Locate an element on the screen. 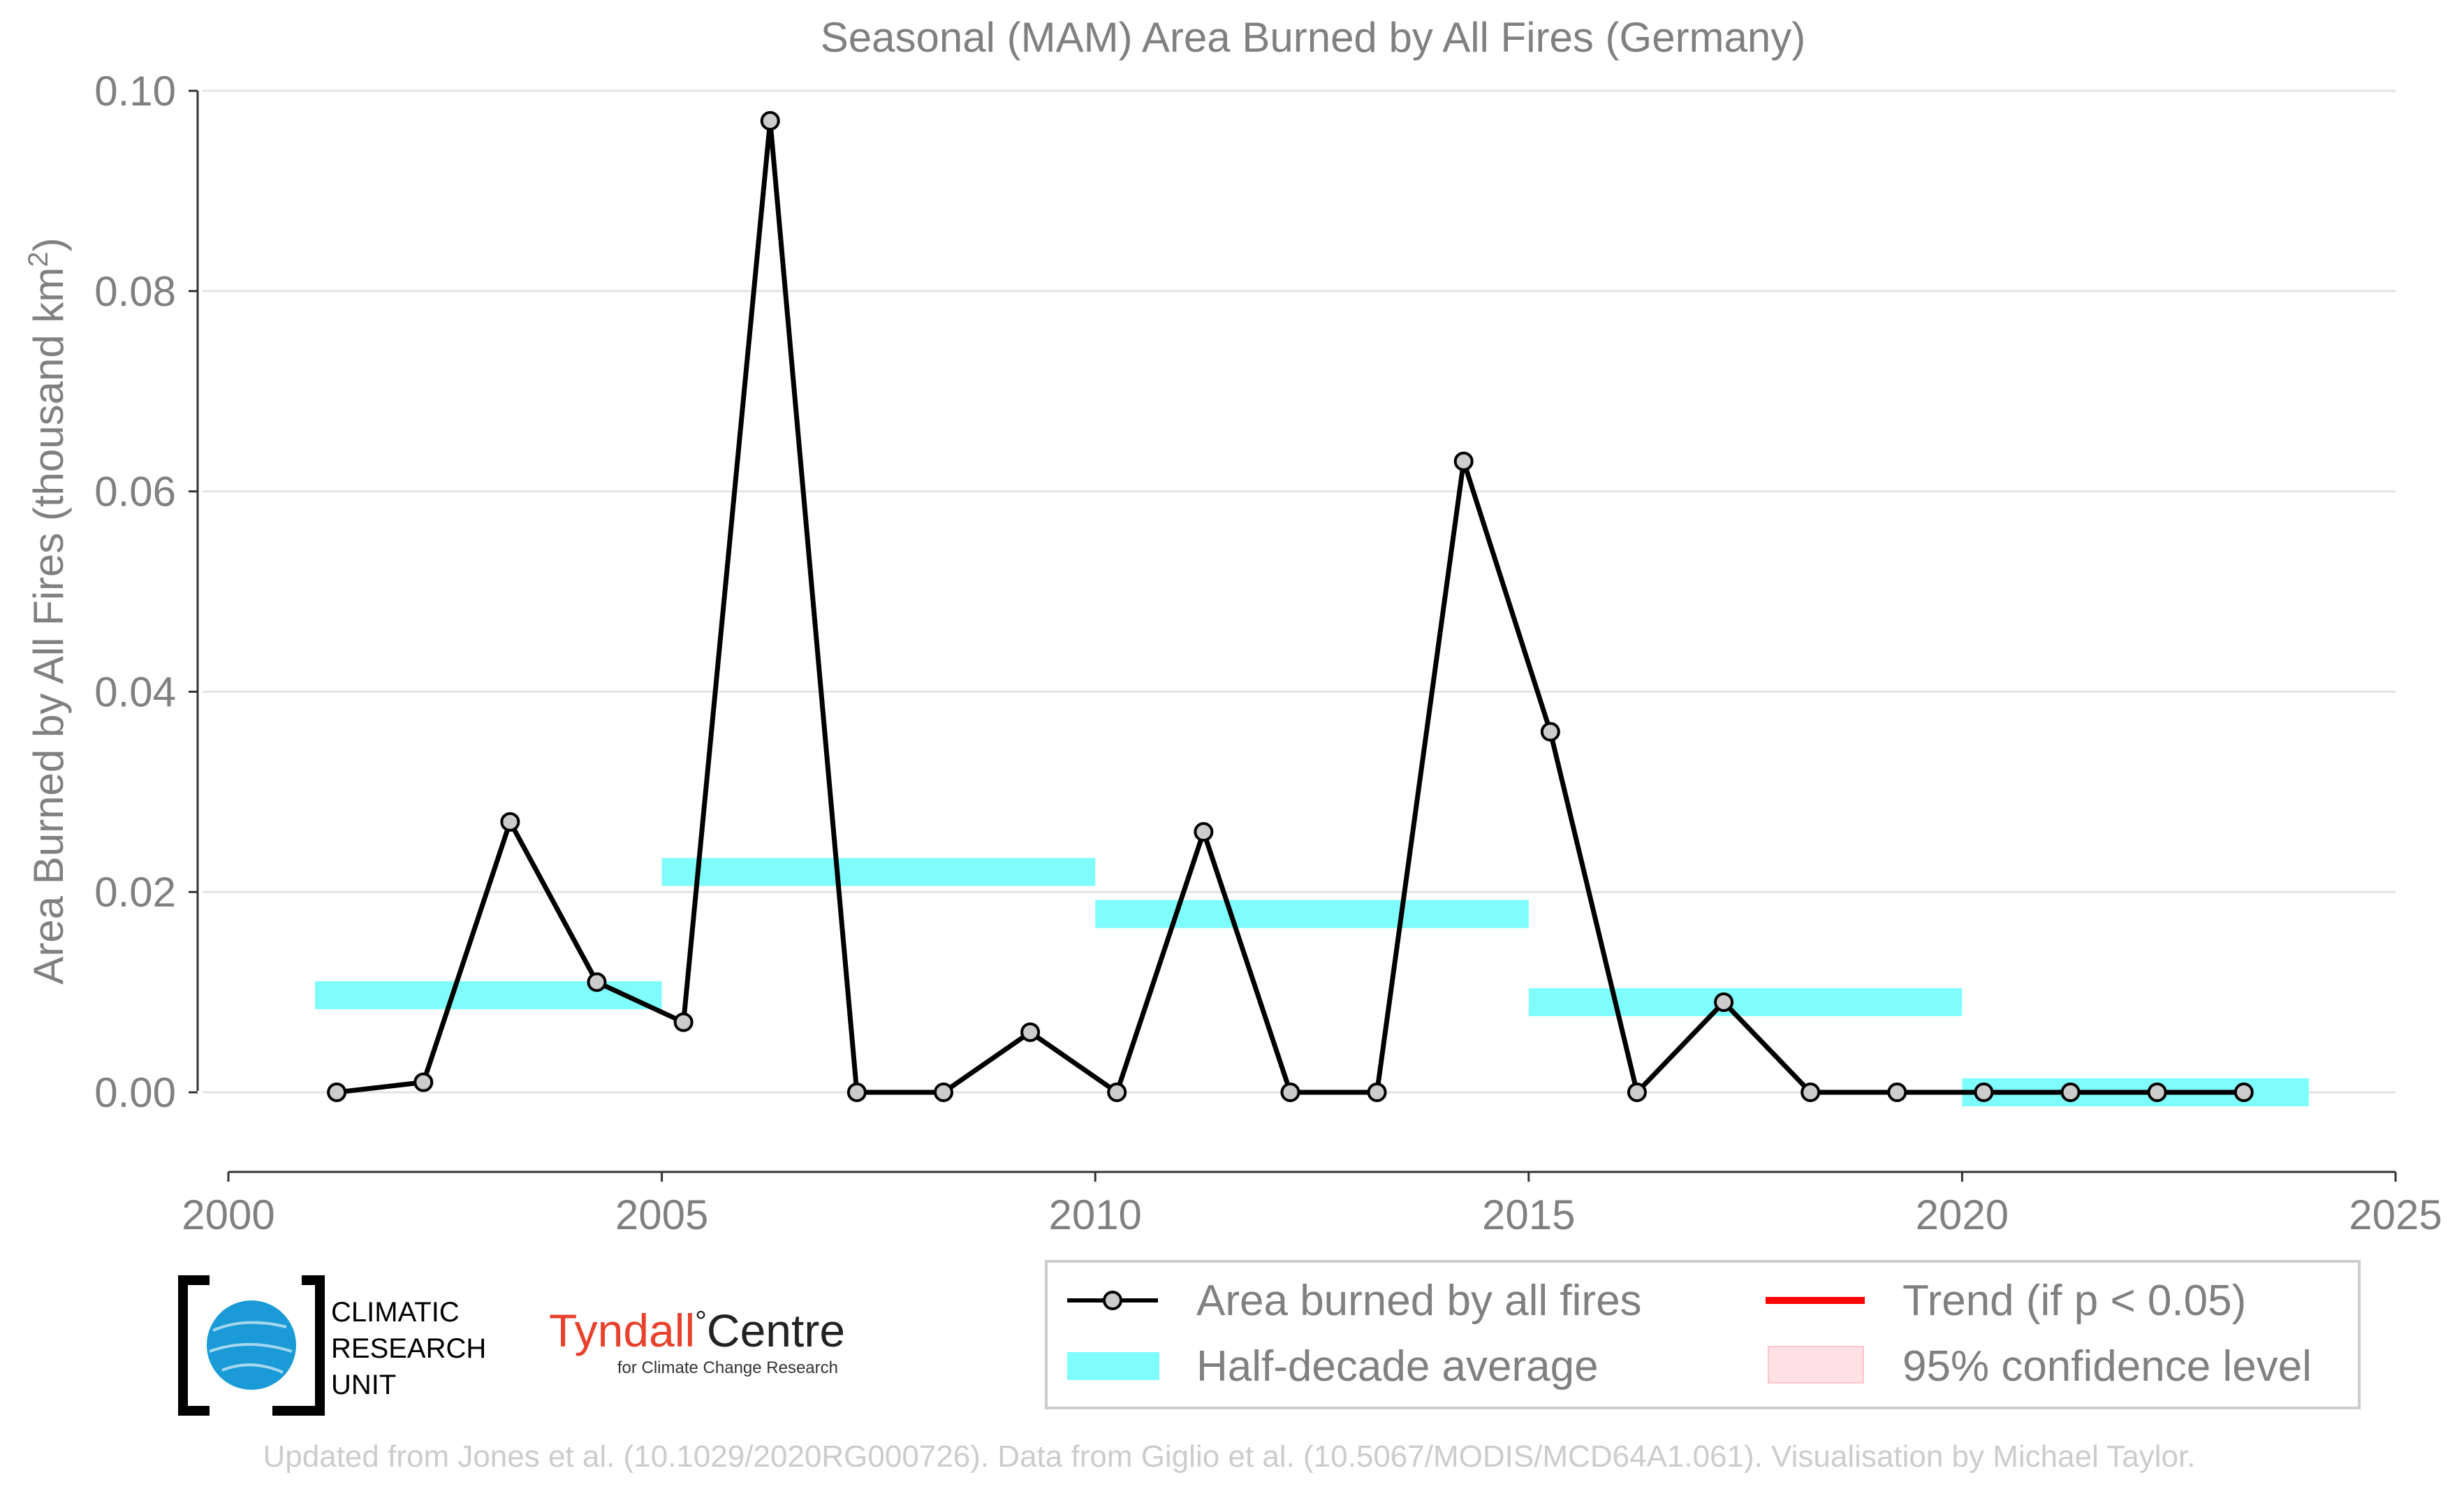  legend-marker-swatch is located at coordinates (1112, 1300).